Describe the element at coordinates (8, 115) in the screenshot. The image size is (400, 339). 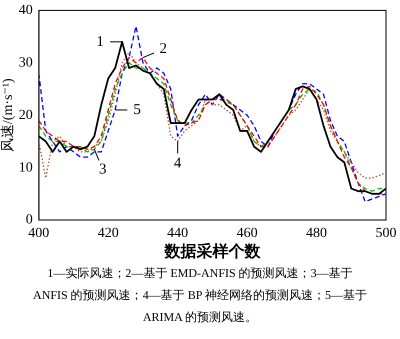
I see `y-axis-title: 风速/(m·s⁻¹)` at that location.